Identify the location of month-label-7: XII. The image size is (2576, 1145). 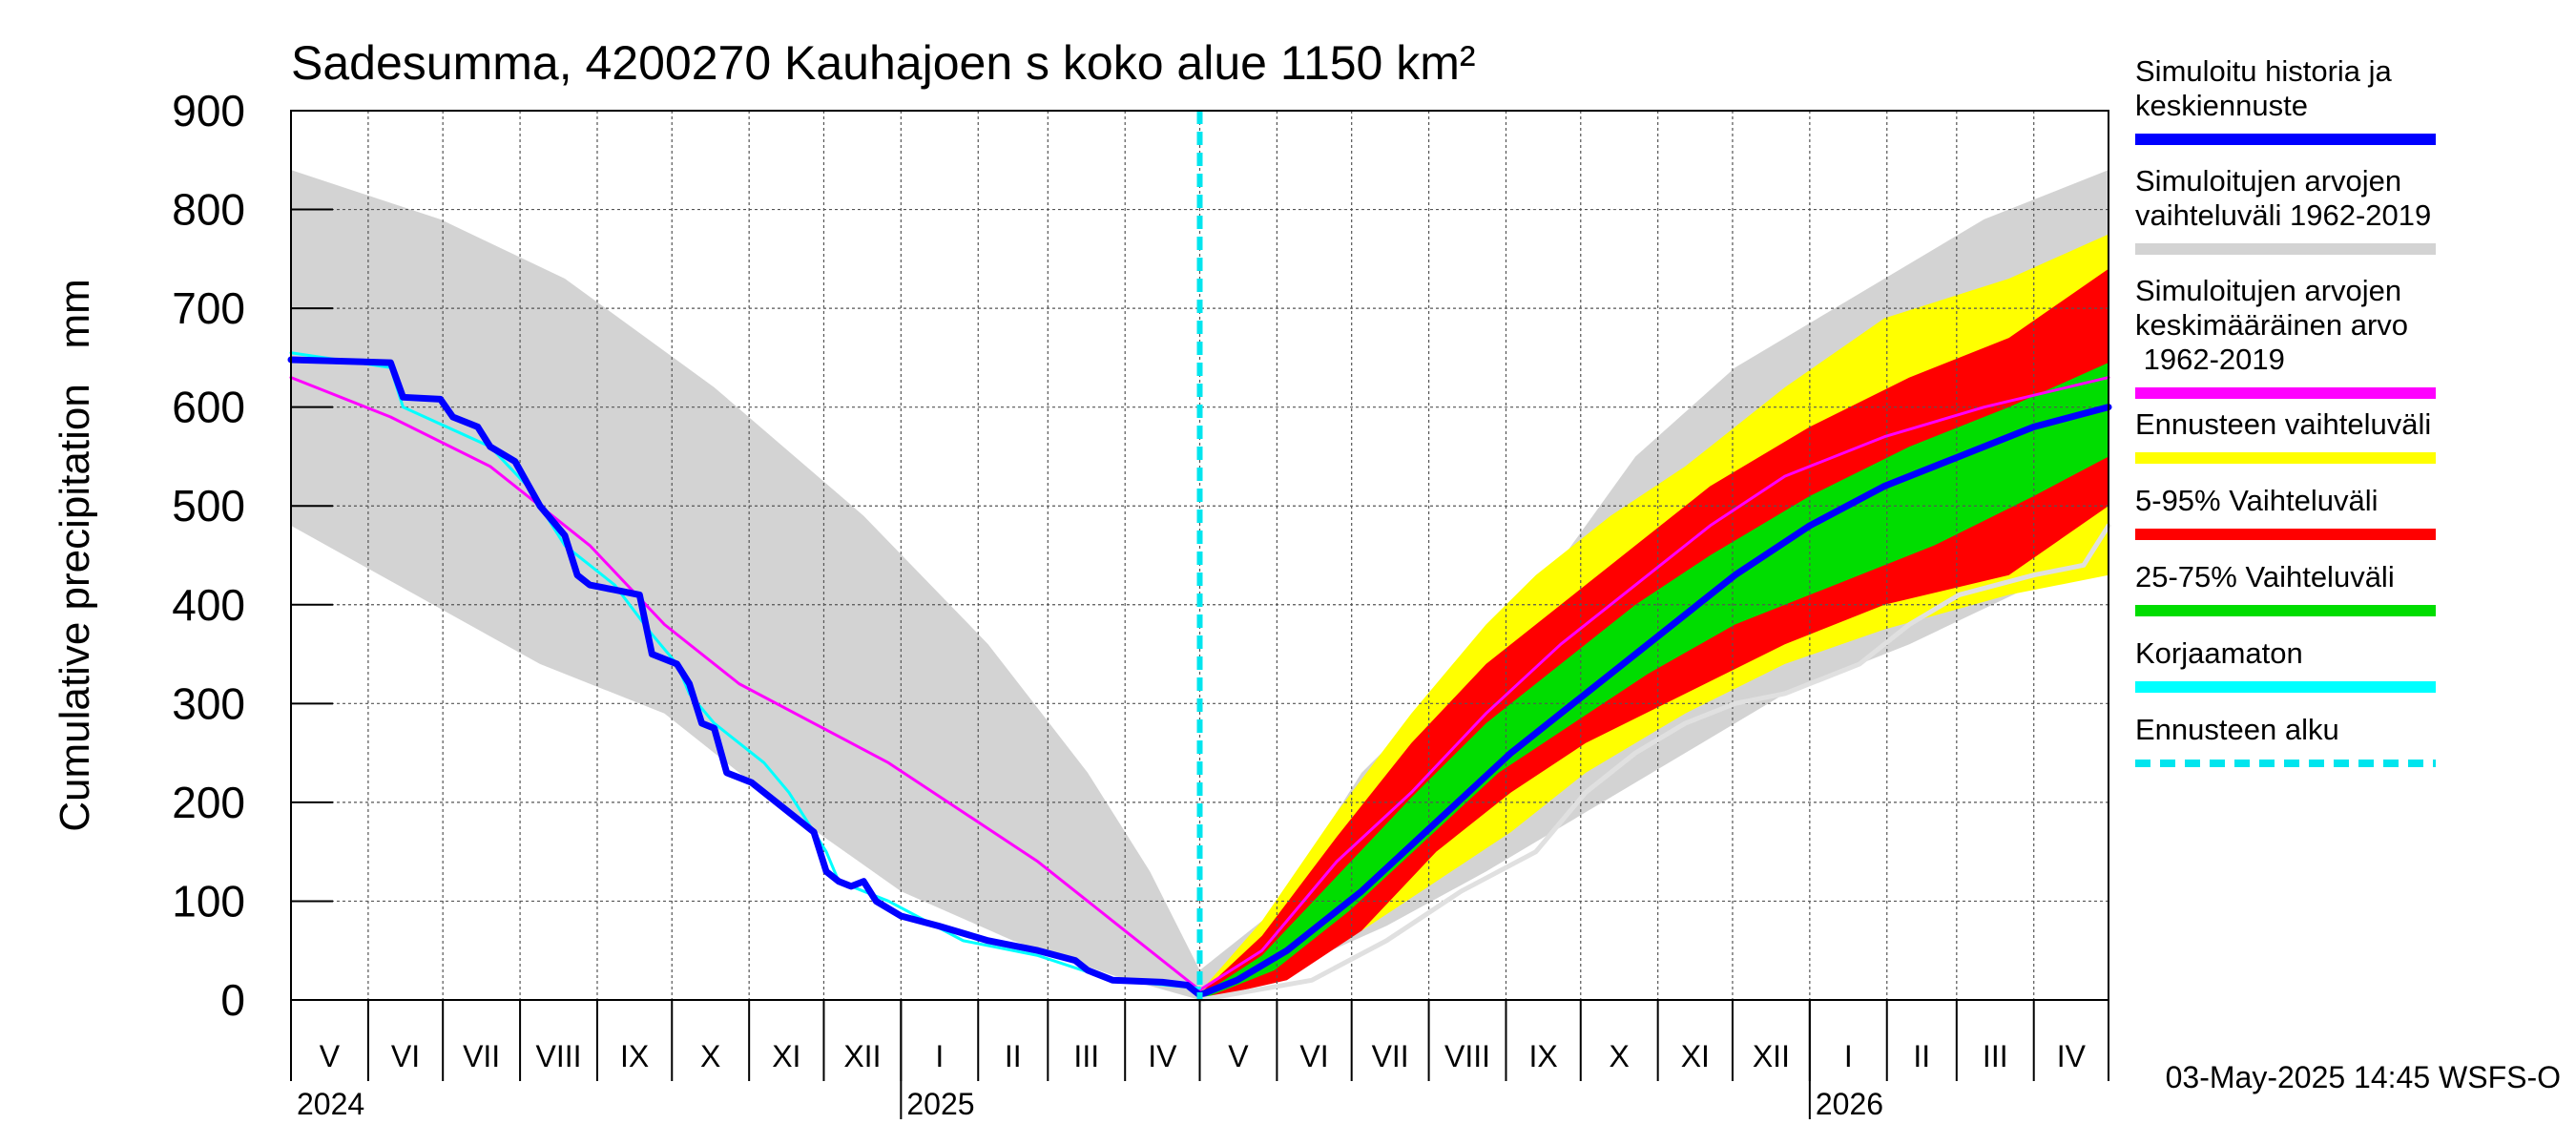
(862, 1056).